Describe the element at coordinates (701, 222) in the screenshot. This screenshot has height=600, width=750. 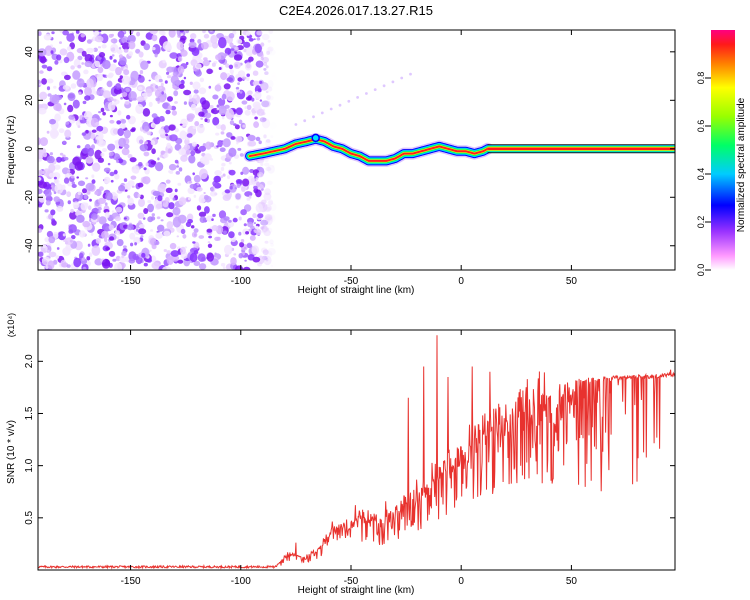
I see `colorbar-tick-label: 0.2` at that location.